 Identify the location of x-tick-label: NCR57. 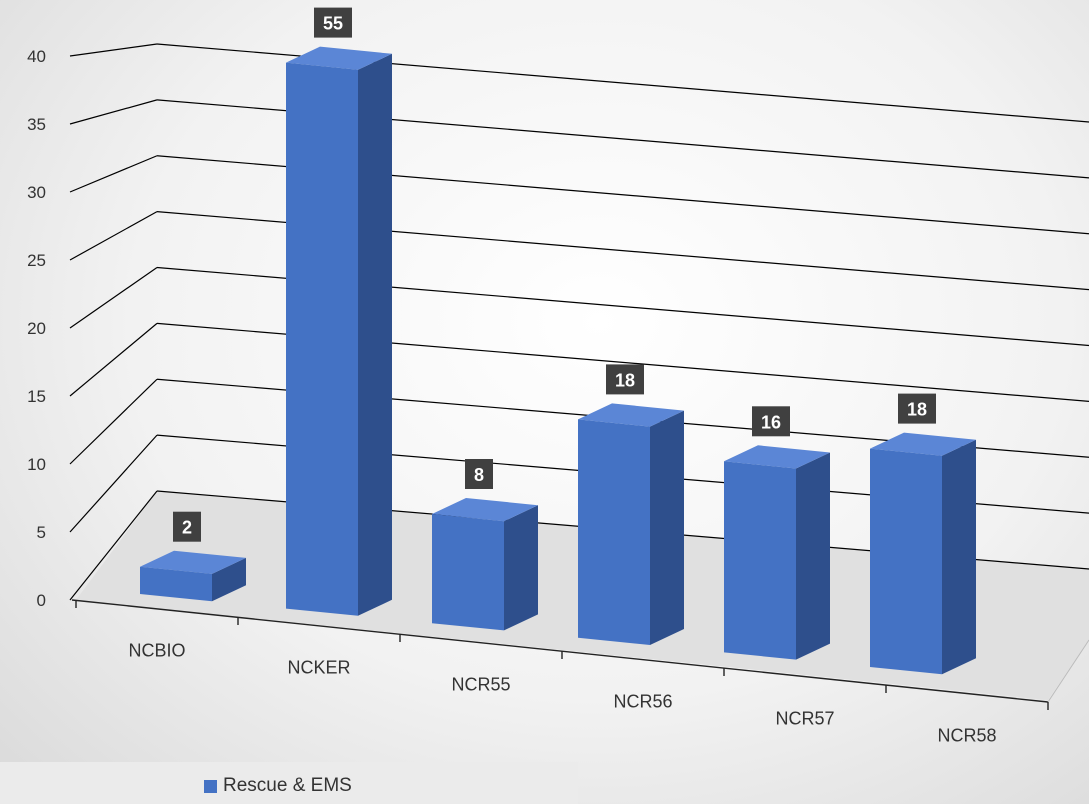
(804, 719).